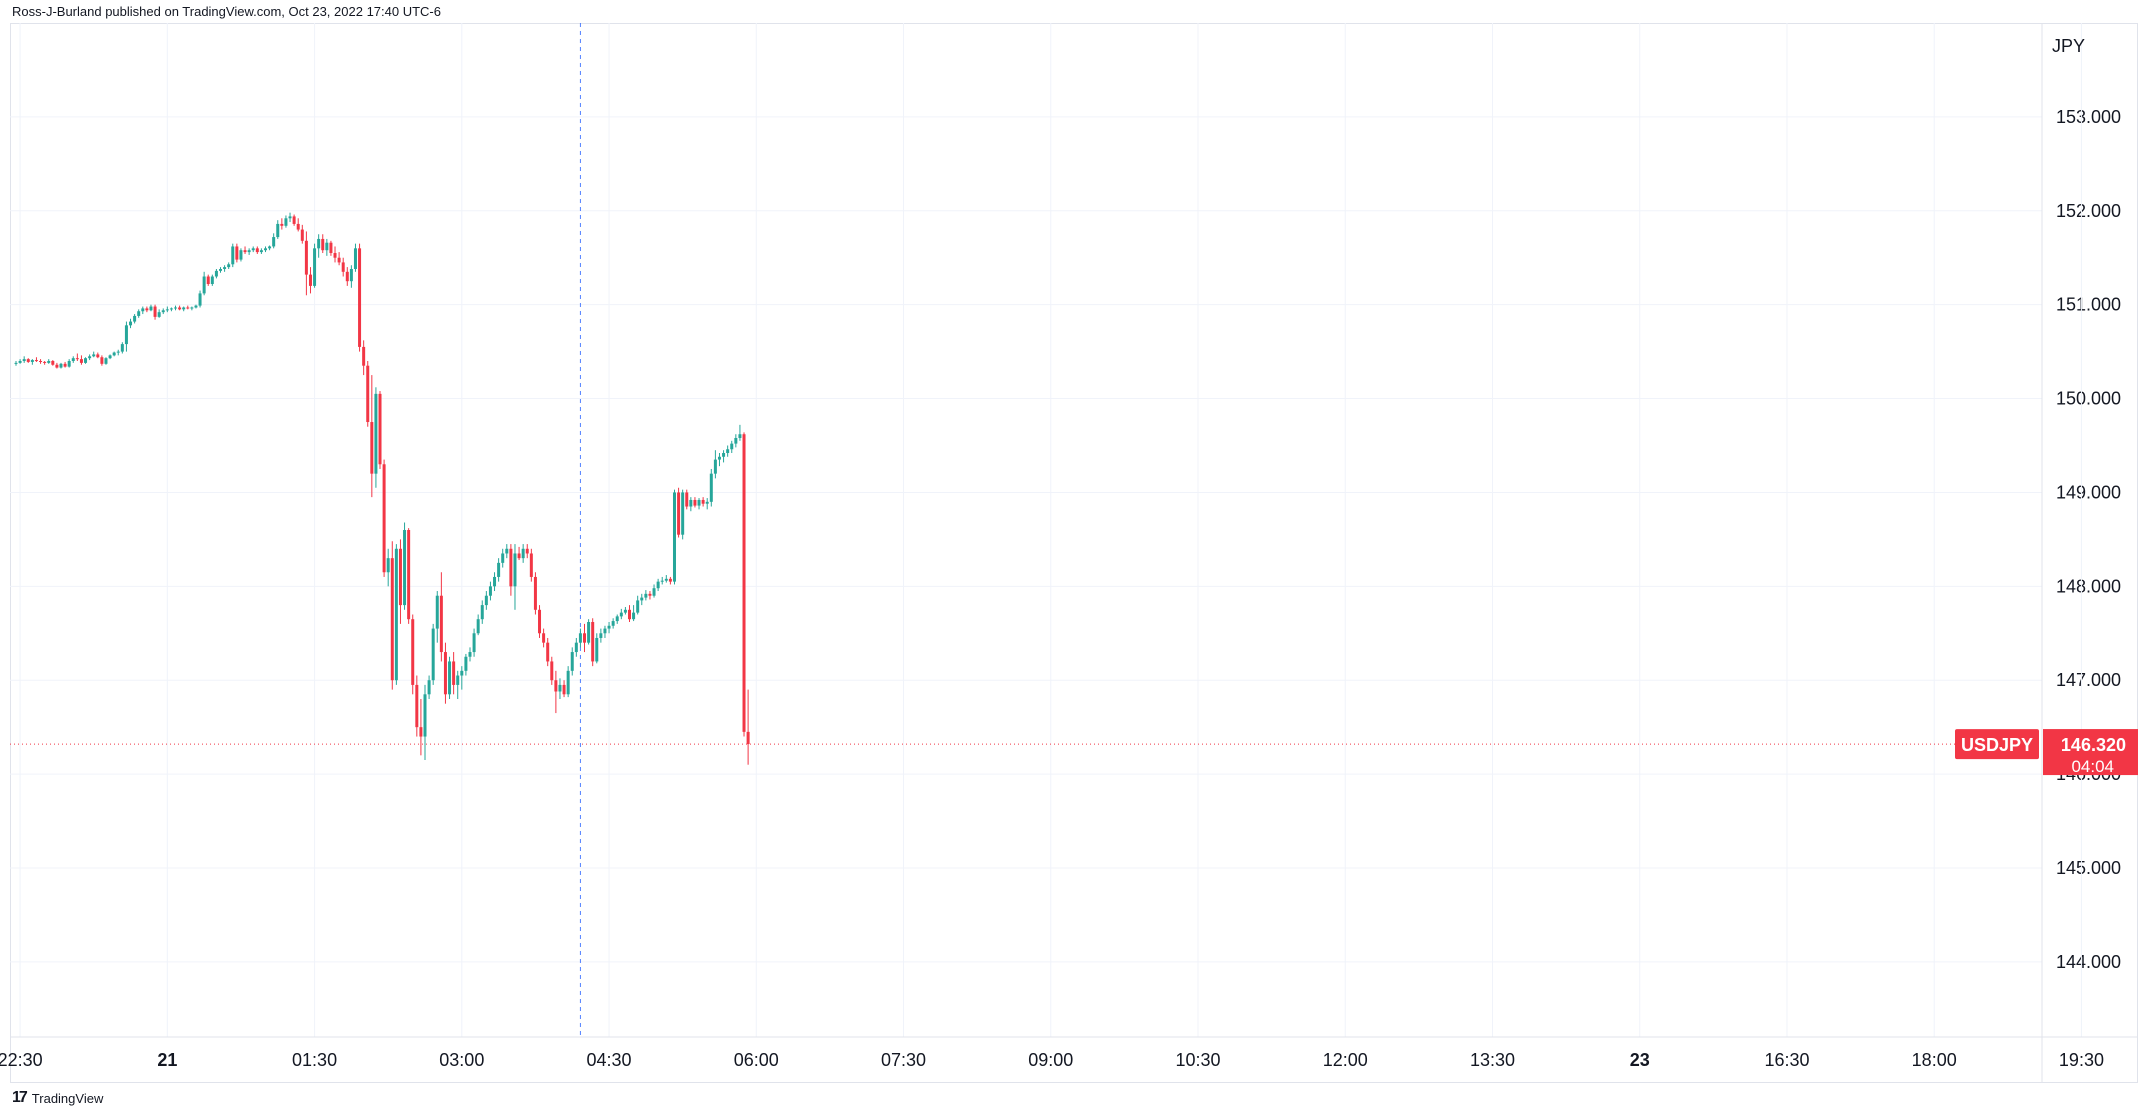 The height and width of the screenshot is (1115, 2148). What do you see at coordinates (314, 1060) in the screenshot?
I see `x-tick-label: 01:30` at bounding box center [314, 1060].